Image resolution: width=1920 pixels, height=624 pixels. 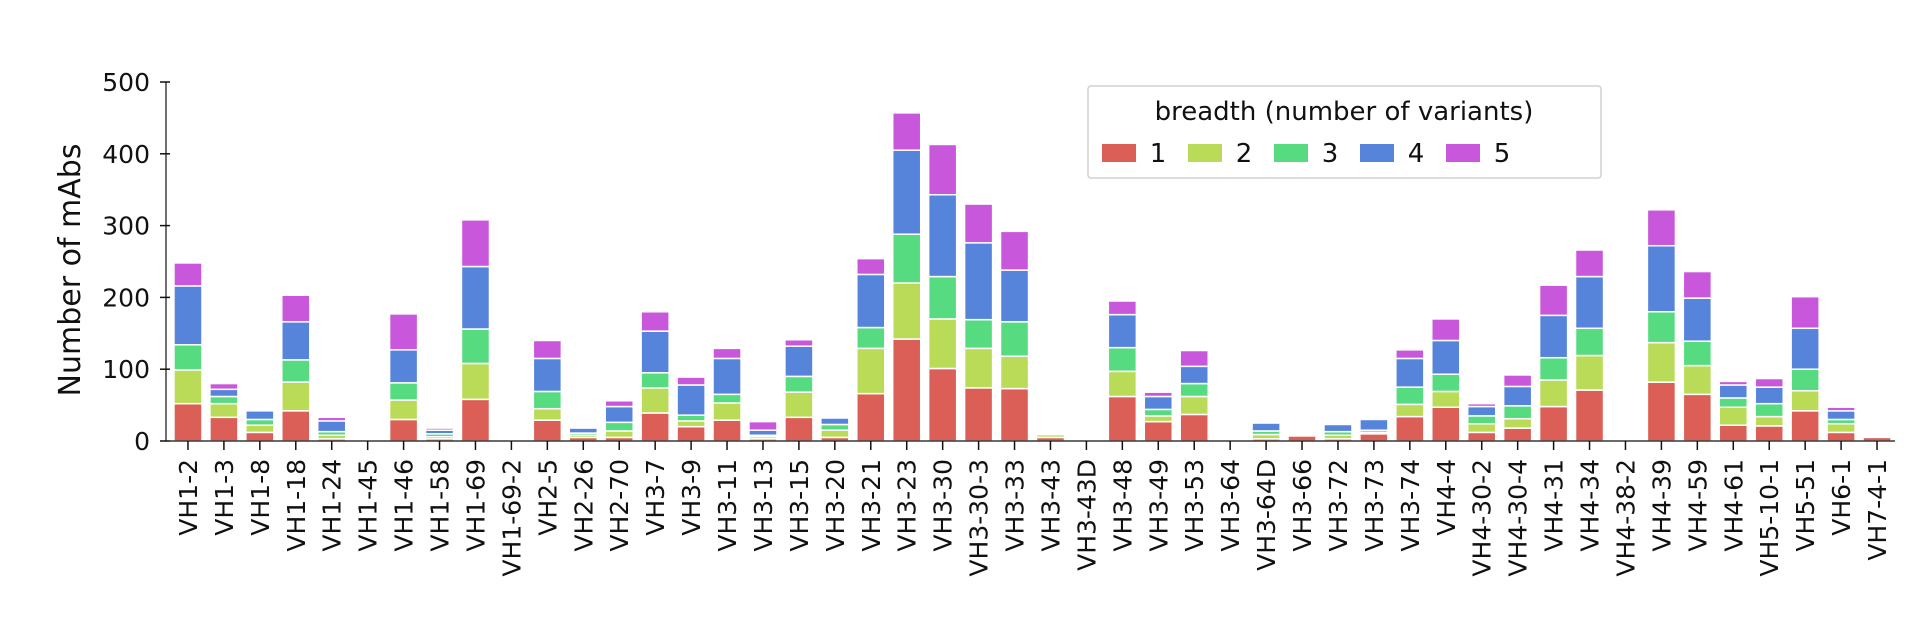 What do you see at coordinates (142, 441) in the screenshot?
I see `y-tick-label: 0` at bounding box center [142, 441].